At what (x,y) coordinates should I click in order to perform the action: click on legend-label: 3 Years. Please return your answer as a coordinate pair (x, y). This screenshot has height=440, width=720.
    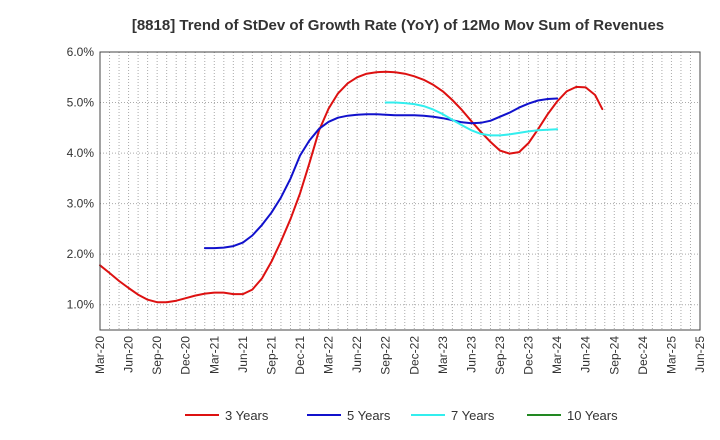
    Looking at the image, I should click on (247, 415).